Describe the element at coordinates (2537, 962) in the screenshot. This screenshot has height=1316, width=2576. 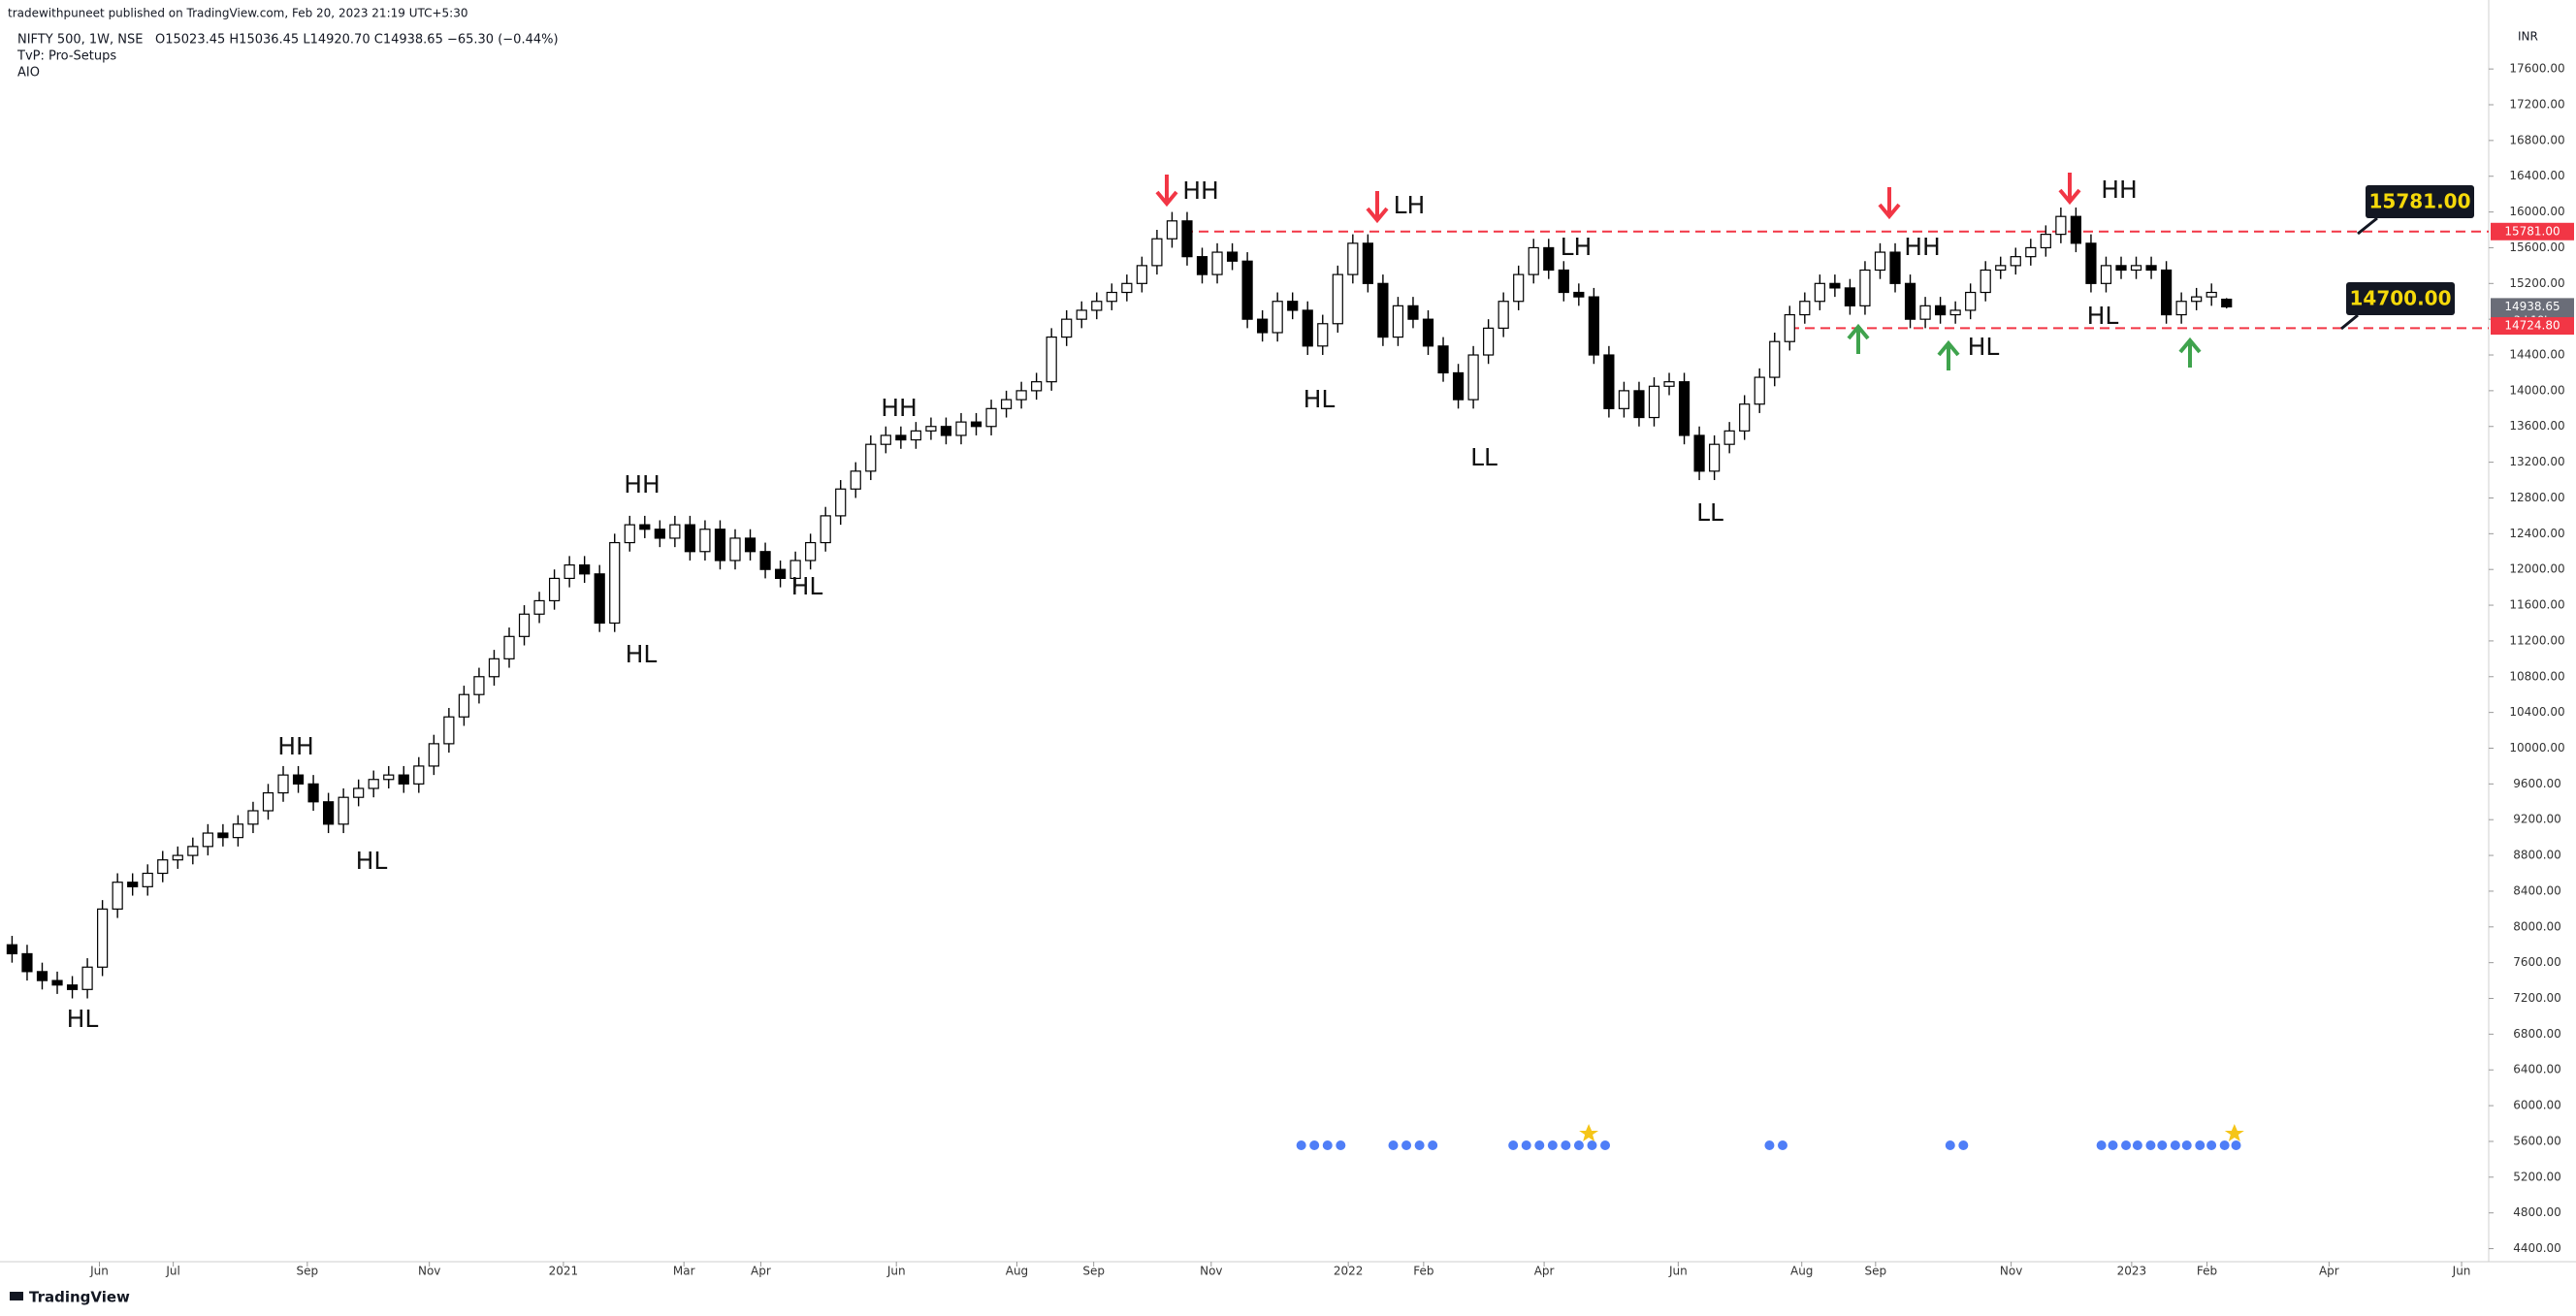
I see `y-tick-label: 7600.00` at that location.